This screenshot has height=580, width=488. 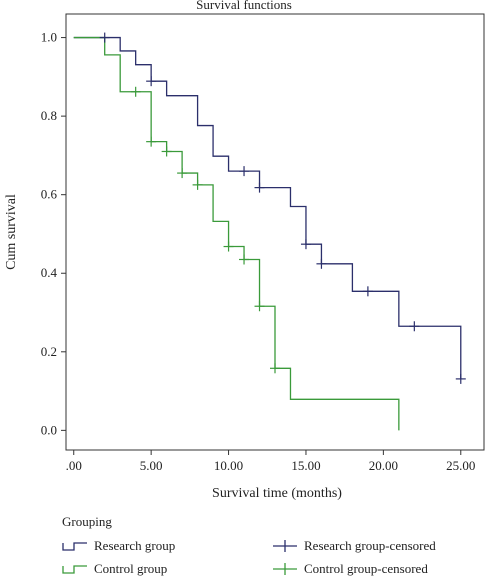 What do you see at coordinates (460, 465) in the screenshot?
I see `x-tick-label: 25.00` at bounding box center [460, 465].